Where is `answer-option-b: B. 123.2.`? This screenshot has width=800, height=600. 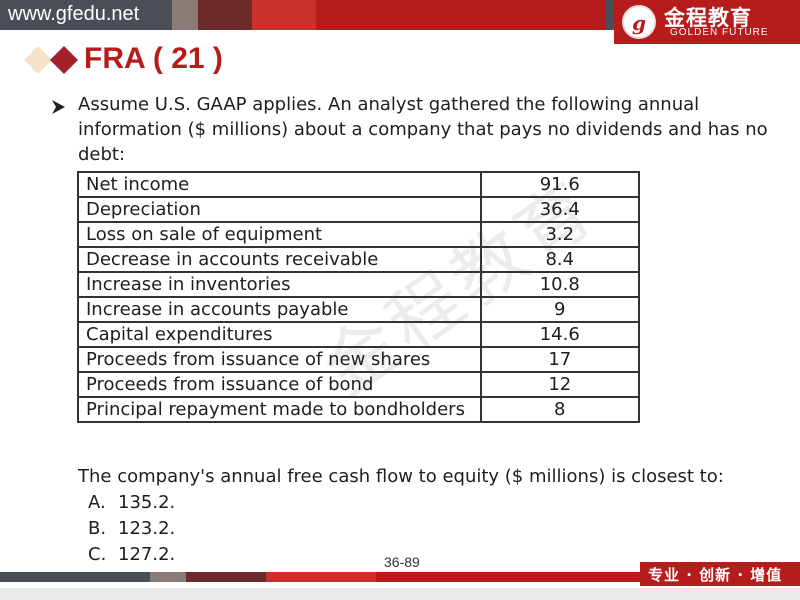
answer-option-b: B. 123.2. is located at coordinates (131, 528).